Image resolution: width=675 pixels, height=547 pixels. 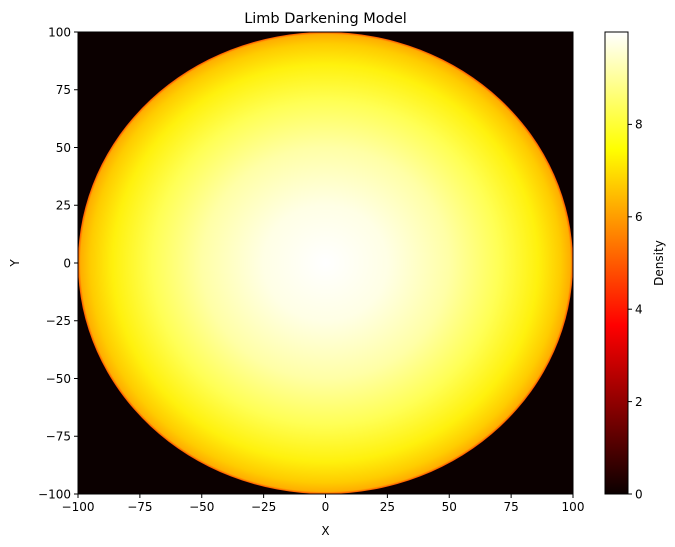 I want to click on x-axis-ticks: −100 −75 −50 −25 0 25 50 75 100, so click(x=323, y=504).